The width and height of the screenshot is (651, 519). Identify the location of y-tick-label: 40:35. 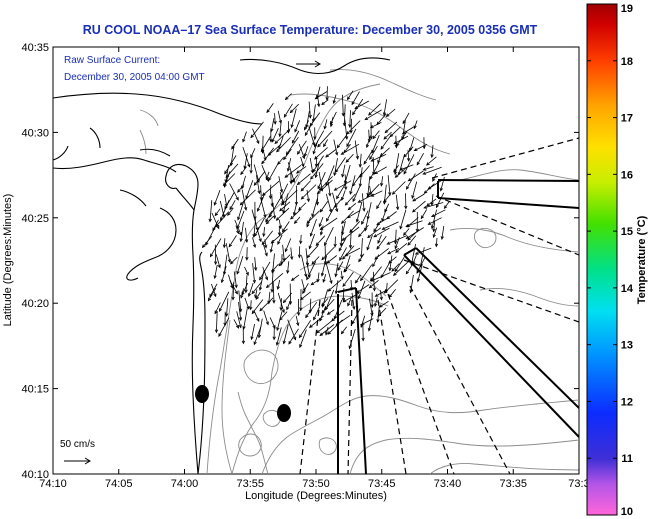
(35, 48).